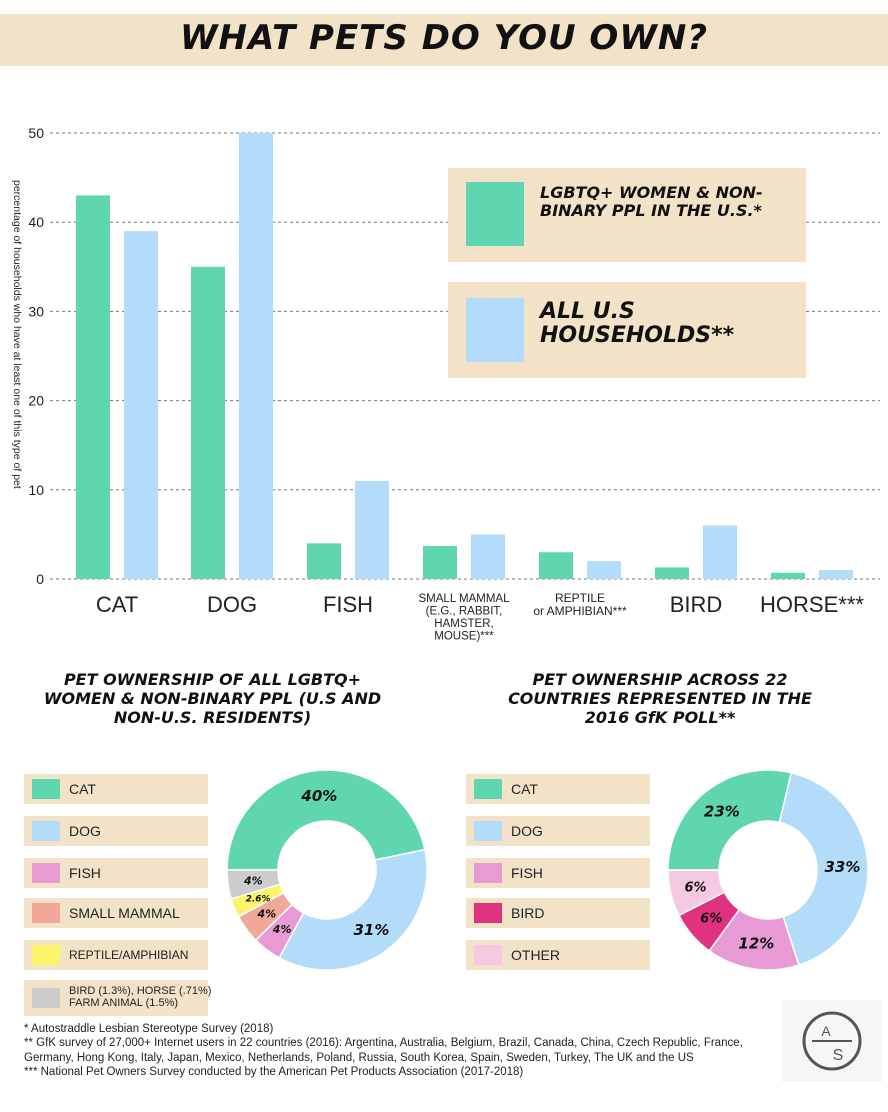  Describe the element at coordinates (129, 955) in the screenshot. I see `pie1-legend-label: REPTILE/AMPHIBIAN` at that location.